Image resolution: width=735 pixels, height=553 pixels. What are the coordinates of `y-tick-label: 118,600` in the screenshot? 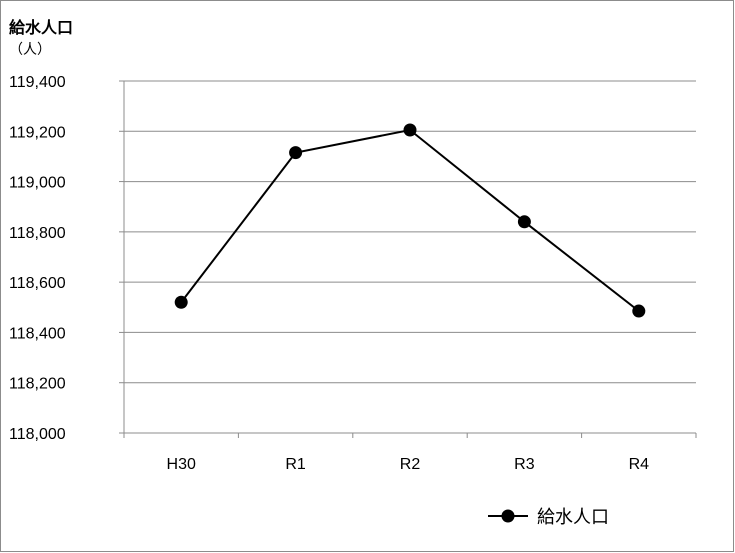 It's located at (37, 283).